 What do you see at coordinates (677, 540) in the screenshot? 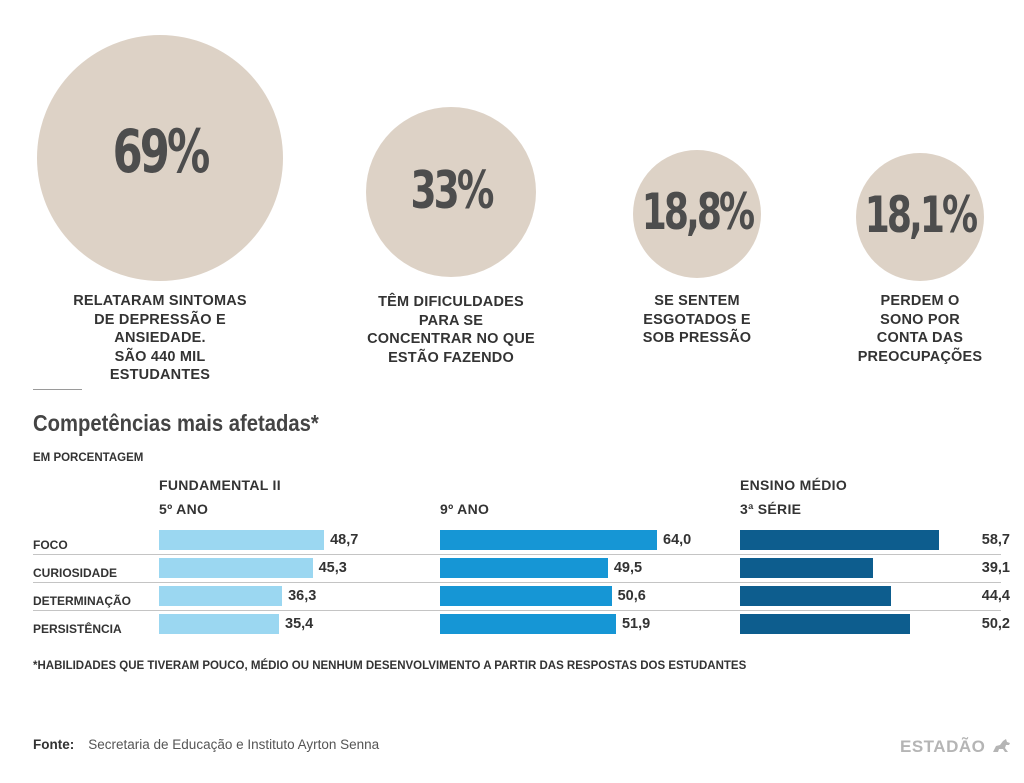
I see `bar-value-label: 64,0` at bounding box center [677, 540].